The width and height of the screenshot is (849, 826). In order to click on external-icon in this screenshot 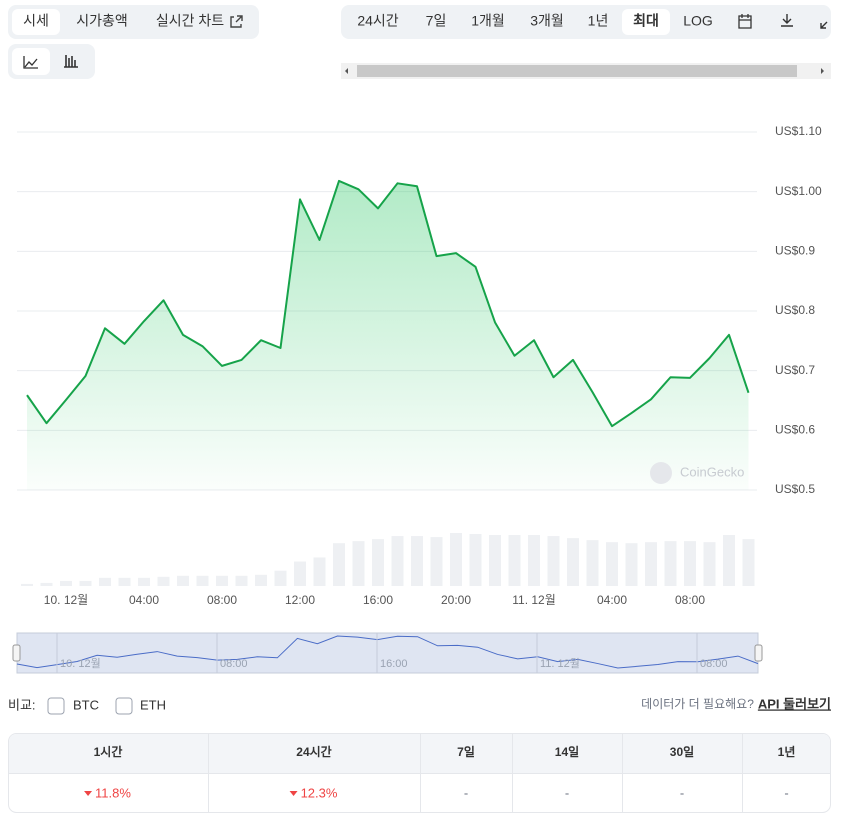, I will do `click(236, 21)`.